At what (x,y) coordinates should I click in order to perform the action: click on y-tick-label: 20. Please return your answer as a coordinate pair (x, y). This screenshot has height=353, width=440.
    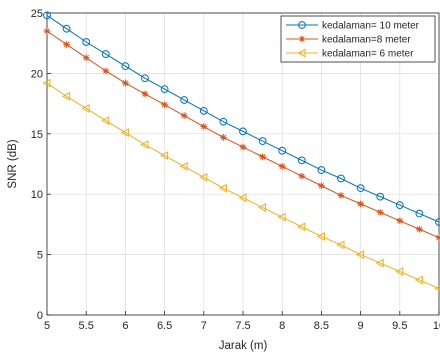
    Looking at the image, I should click on (37, 74).